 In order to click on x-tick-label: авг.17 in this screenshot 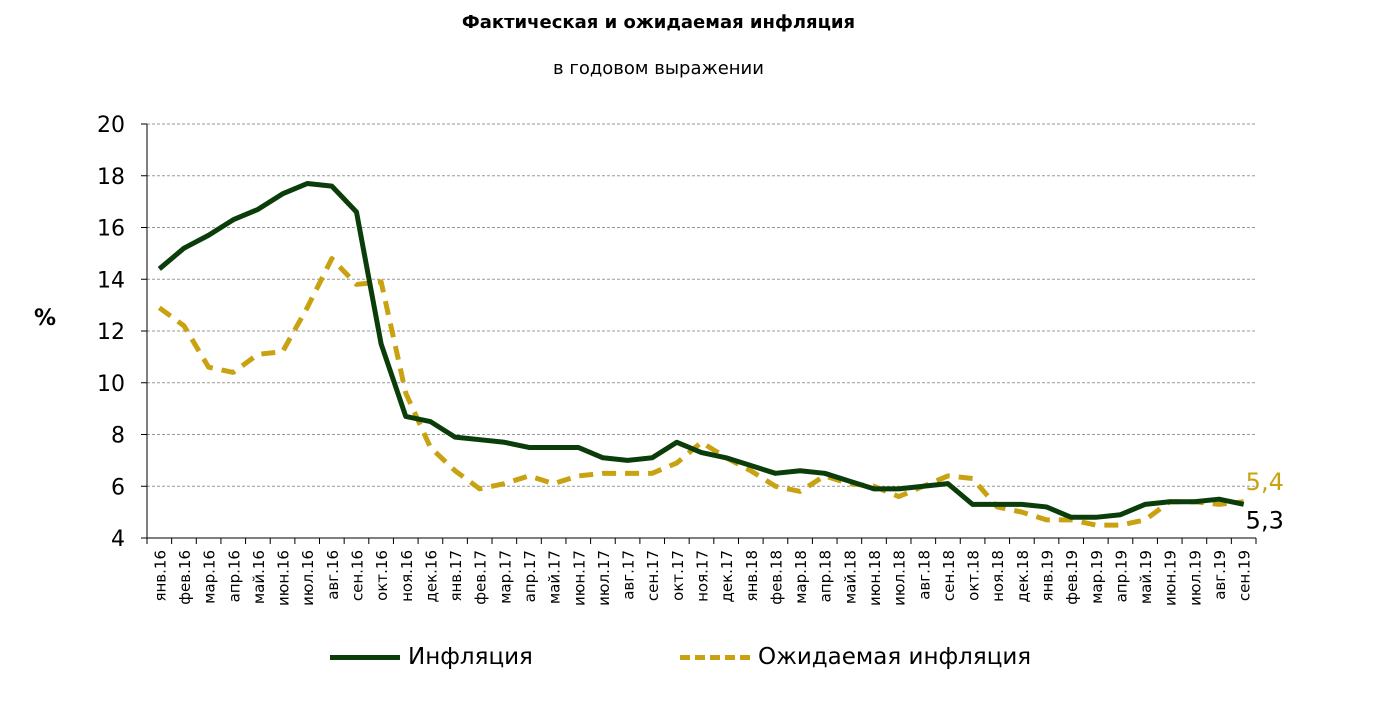, I will do `click(629, 575)`.